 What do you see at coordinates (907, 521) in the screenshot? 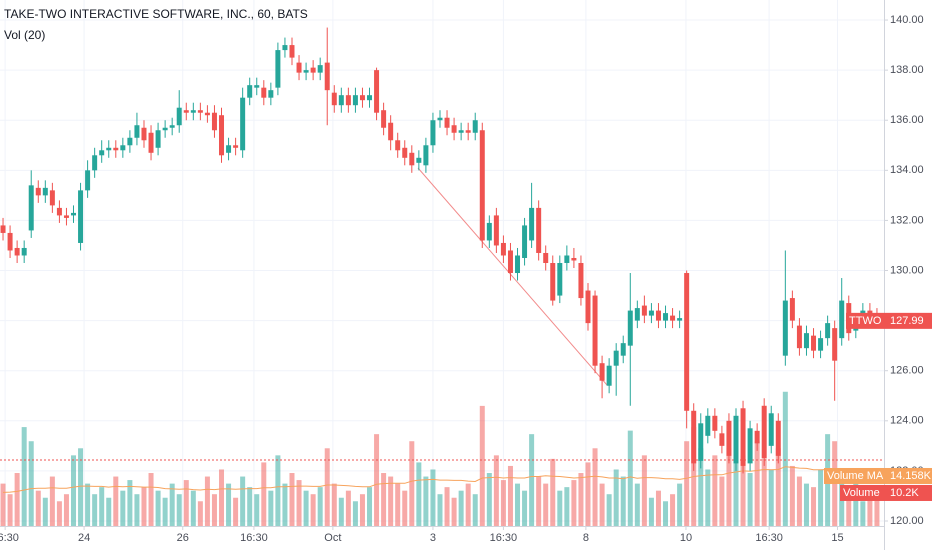
I see `y-tick-label: 120.00` at bounding box center [907, 521].